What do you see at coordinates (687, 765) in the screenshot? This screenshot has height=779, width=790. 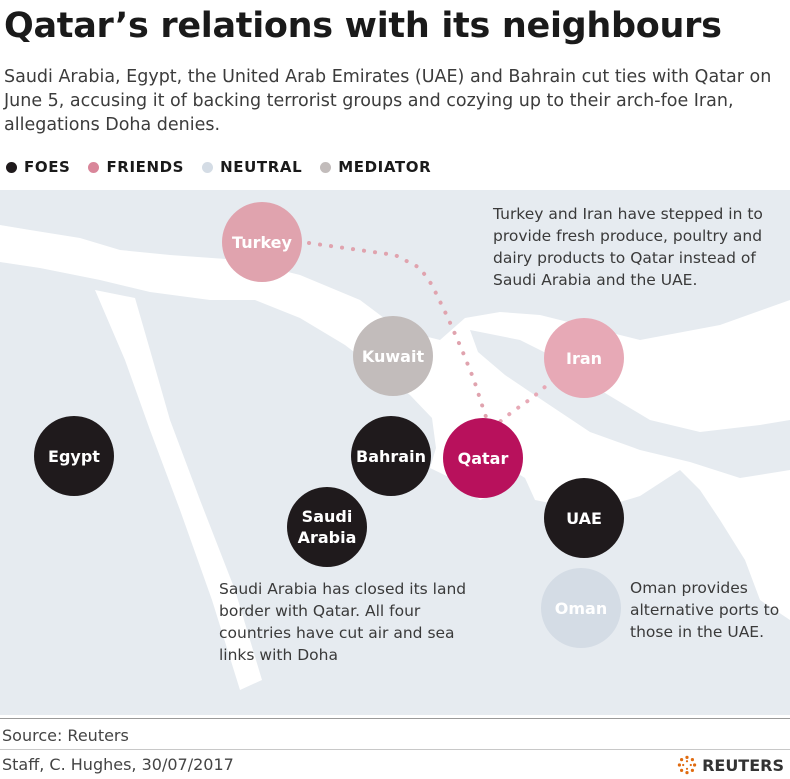 I see `reuters-logo-icon` at bounding box center [687, 765].